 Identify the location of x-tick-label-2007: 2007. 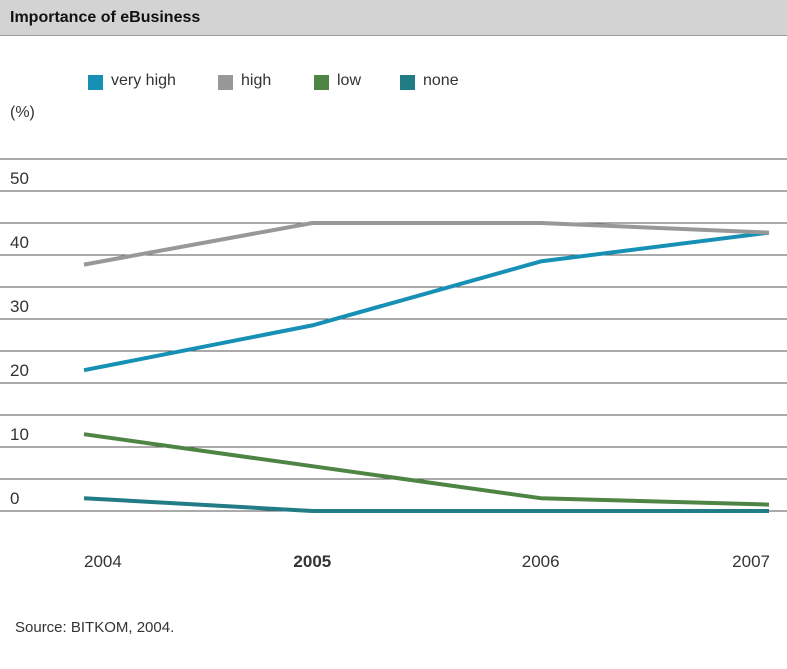
(751, 561).